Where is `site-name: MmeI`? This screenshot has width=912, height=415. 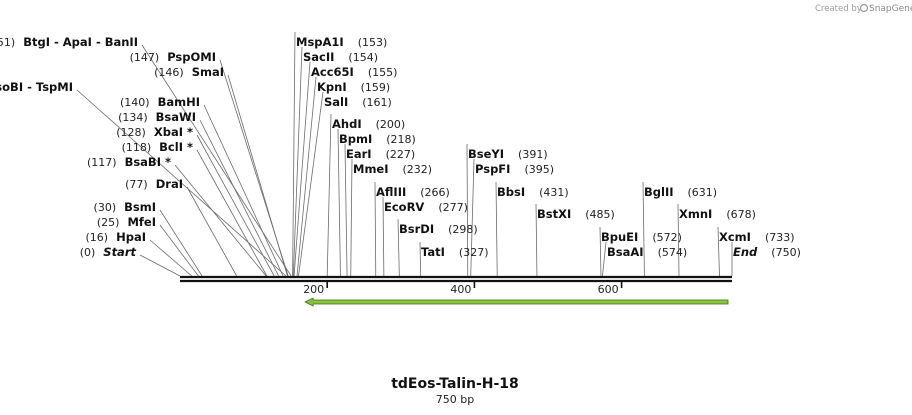
site-name: MmeI is located at coordinates (371, 169).